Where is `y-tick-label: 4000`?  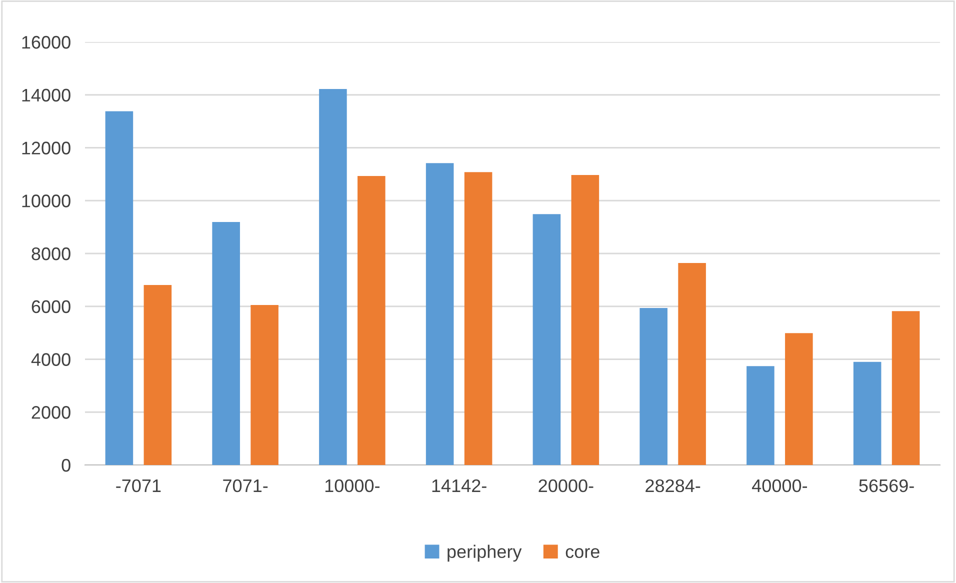 y-tick-label: 4000 is located at coordinates (50, 359).